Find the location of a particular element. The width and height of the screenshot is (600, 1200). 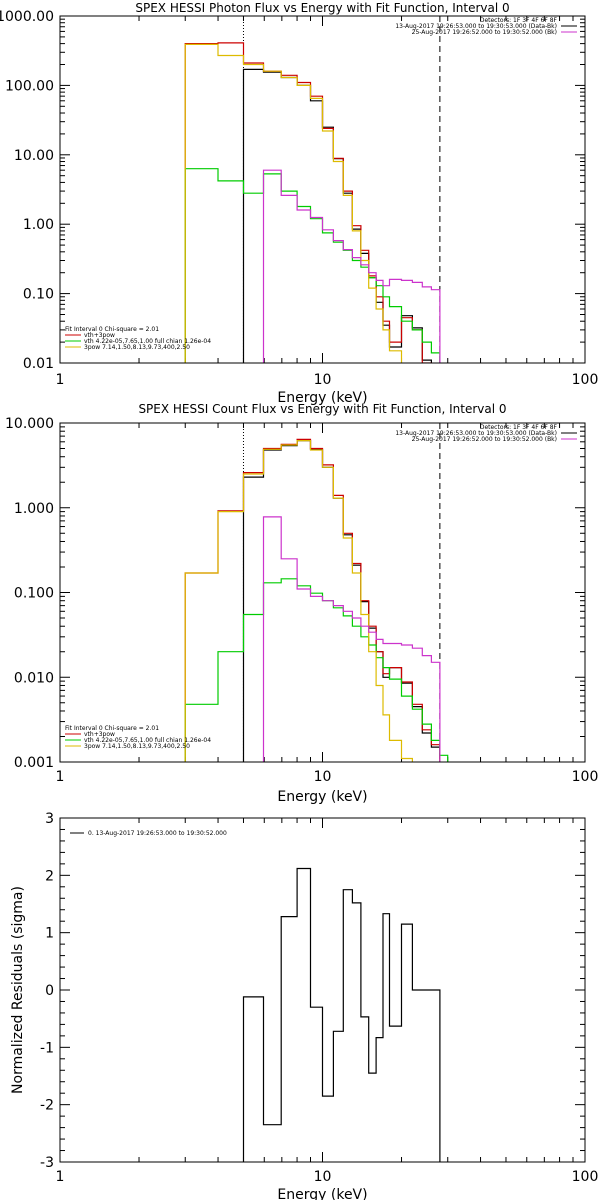

y-tick-label: 0.010 is located at coordinates (34, 678).